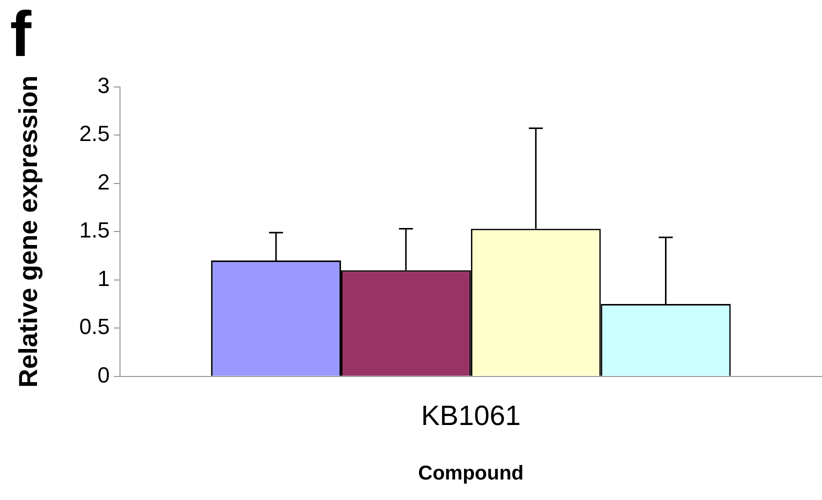 Image resolution: width=822 pixels, height=500 pixels. I want to click on y-tick-label: 0, so click(104, 375).